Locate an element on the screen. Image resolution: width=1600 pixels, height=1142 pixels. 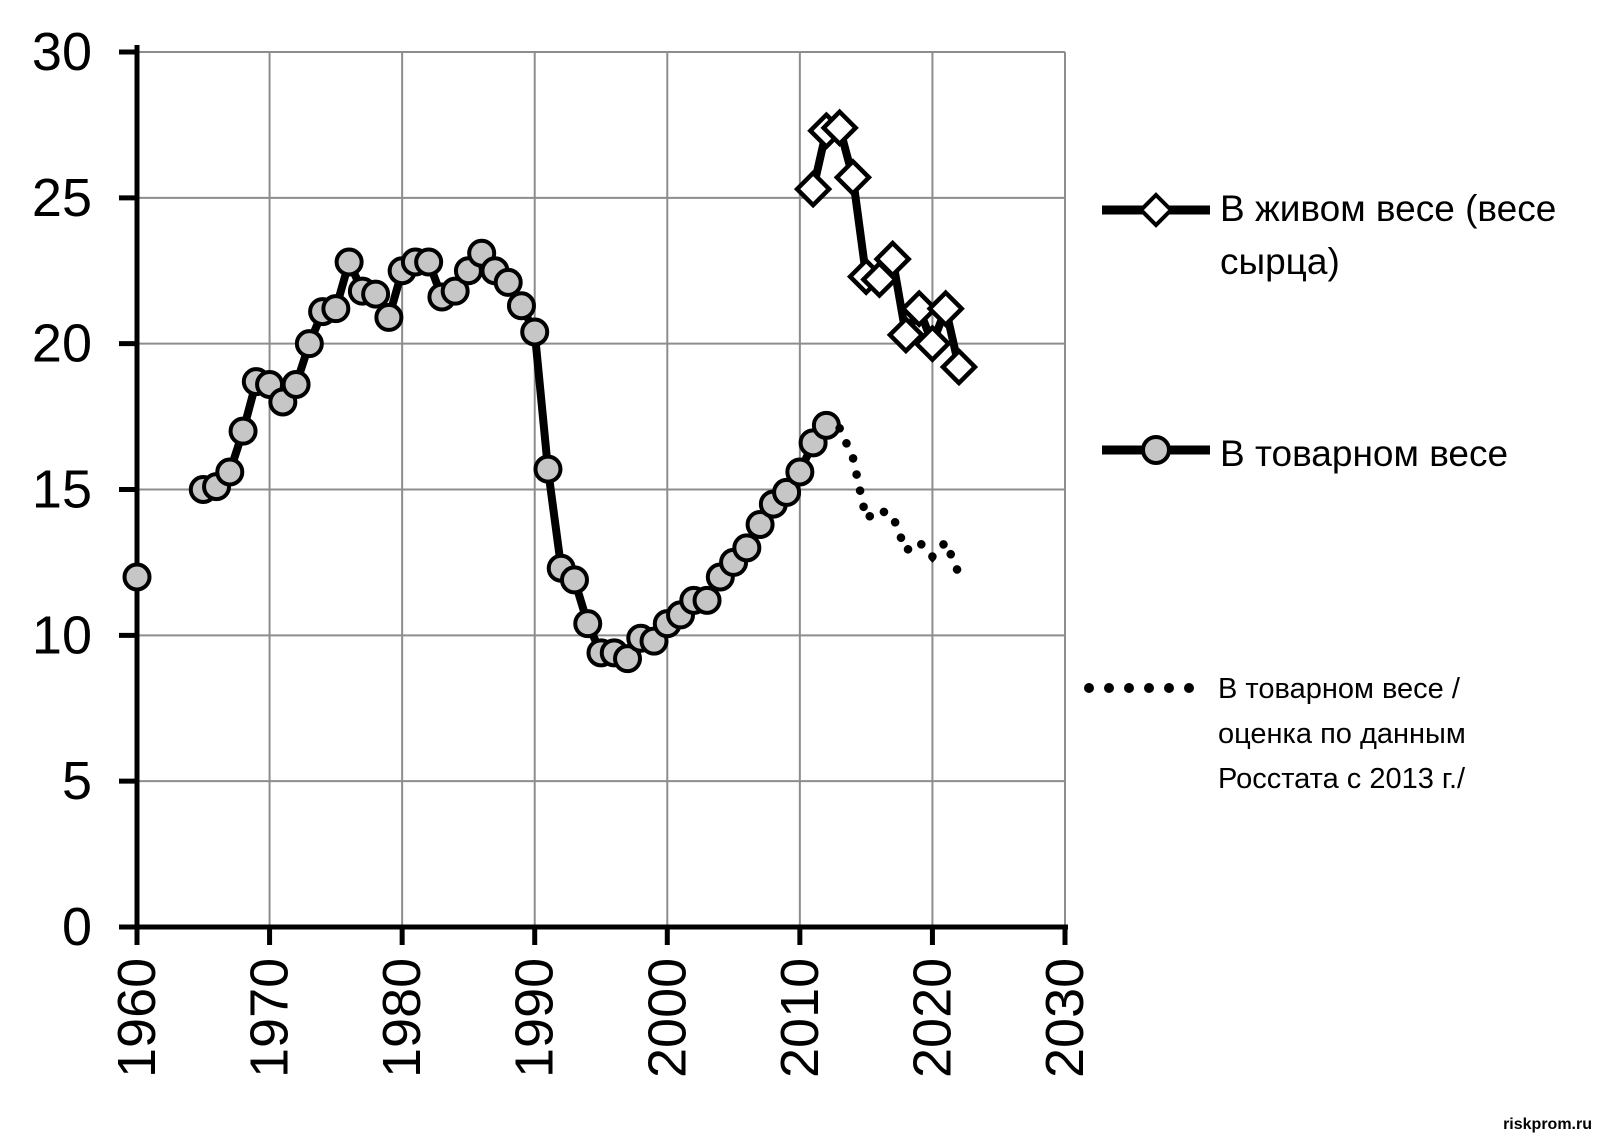
legend-marker-live-weight is located at coordinates (1156, 210).